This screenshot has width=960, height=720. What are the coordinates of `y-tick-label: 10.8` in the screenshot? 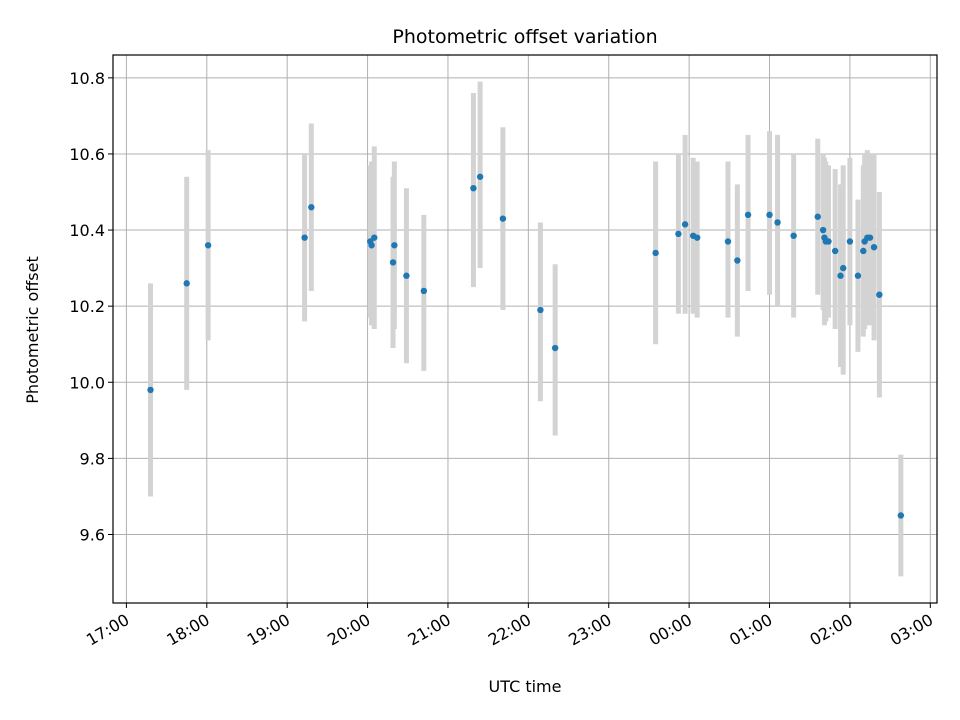 It's located at (87, 78).